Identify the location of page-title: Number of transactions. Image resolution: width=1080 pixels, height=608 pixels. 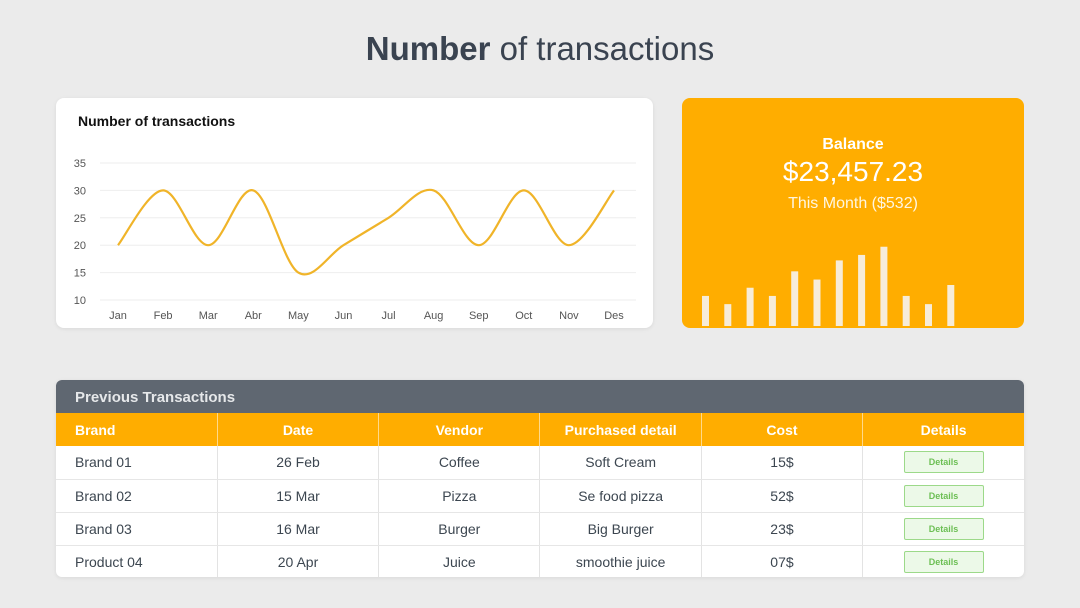
(540, 49).